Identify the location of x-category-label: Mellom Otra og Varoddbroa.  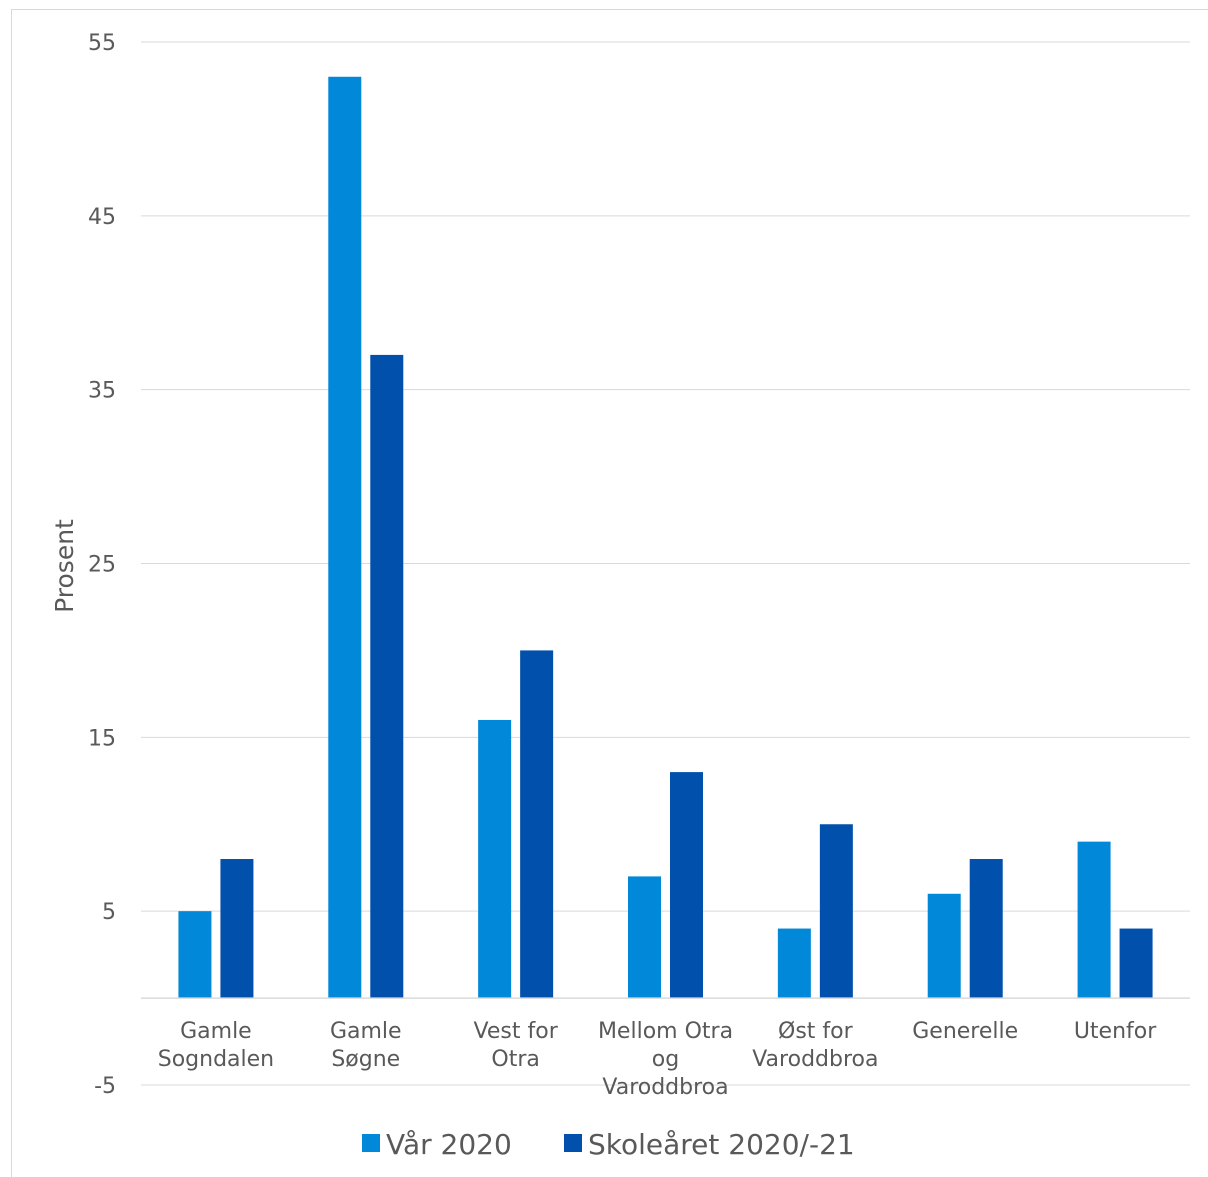
(665, 1059).